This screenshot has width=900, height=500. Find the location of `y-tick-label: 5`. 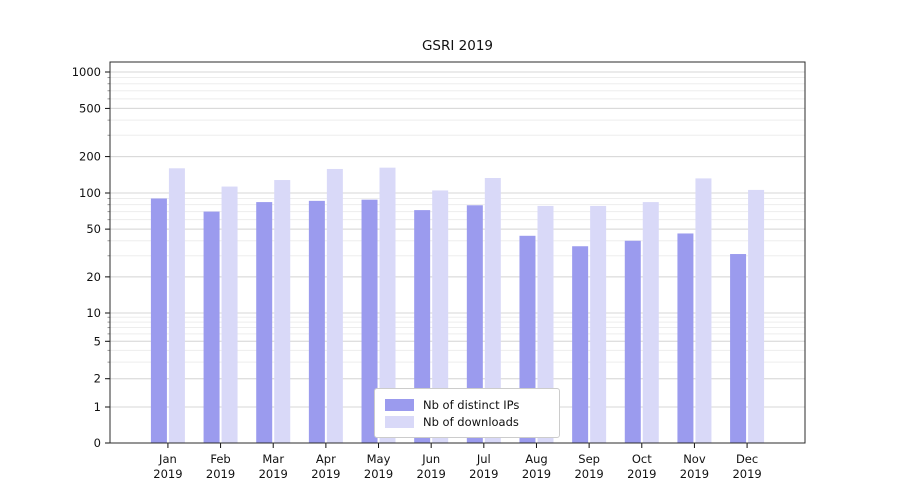

y-tick-label: 5 is located at coordinates (97, 341).